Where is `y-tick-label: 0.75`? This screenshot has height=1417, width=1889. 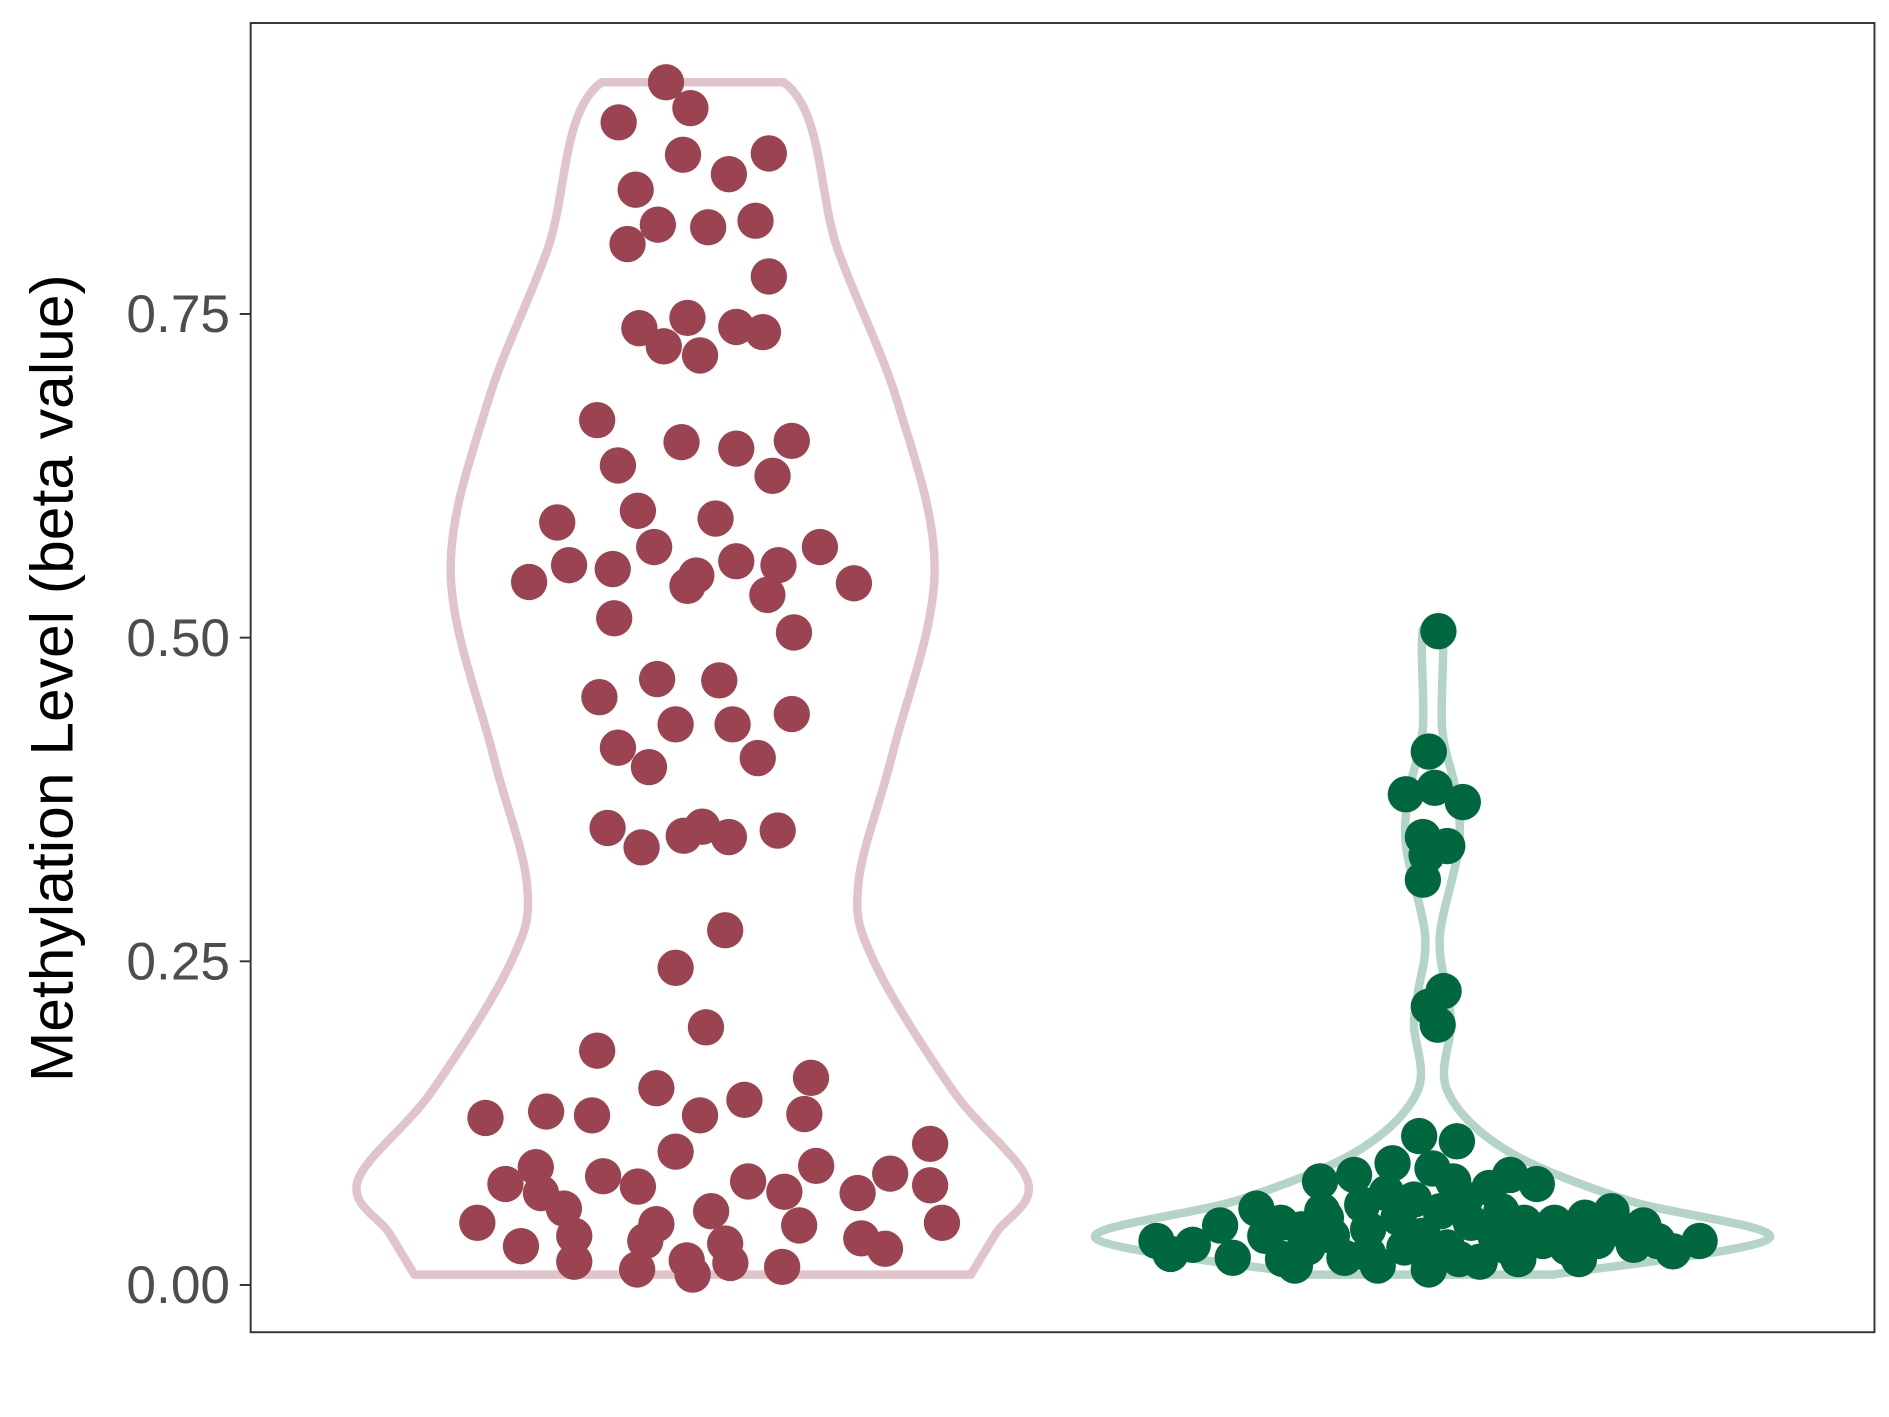
y-tick-label: 0.75 is located at coordinates (178, 314).